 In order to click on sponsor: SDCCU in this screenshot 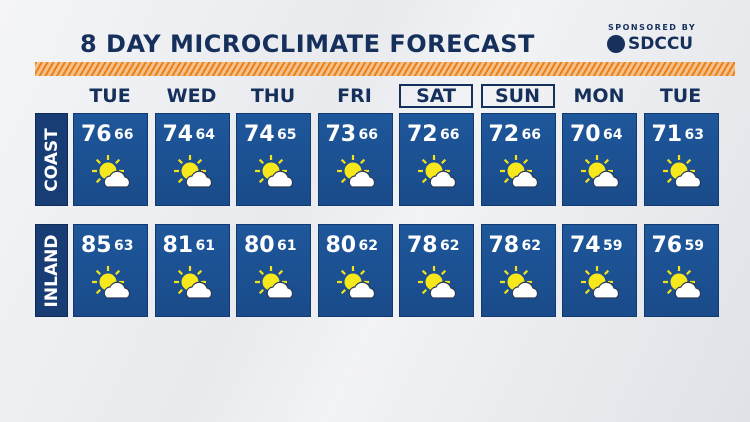, I will do `click(661, 44)`.